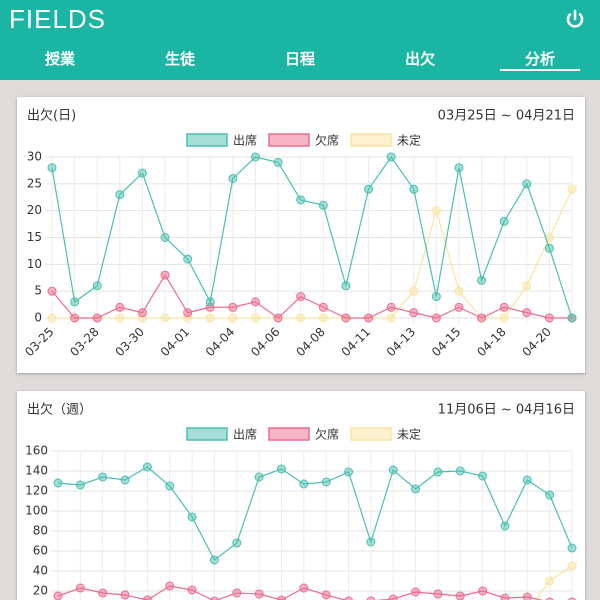 This screenshot has height=600, width=600. What do you see at coordinates (36, 451) in the screenshot?
I see `y-tick-label: 160` at bounding box center [36, 451].